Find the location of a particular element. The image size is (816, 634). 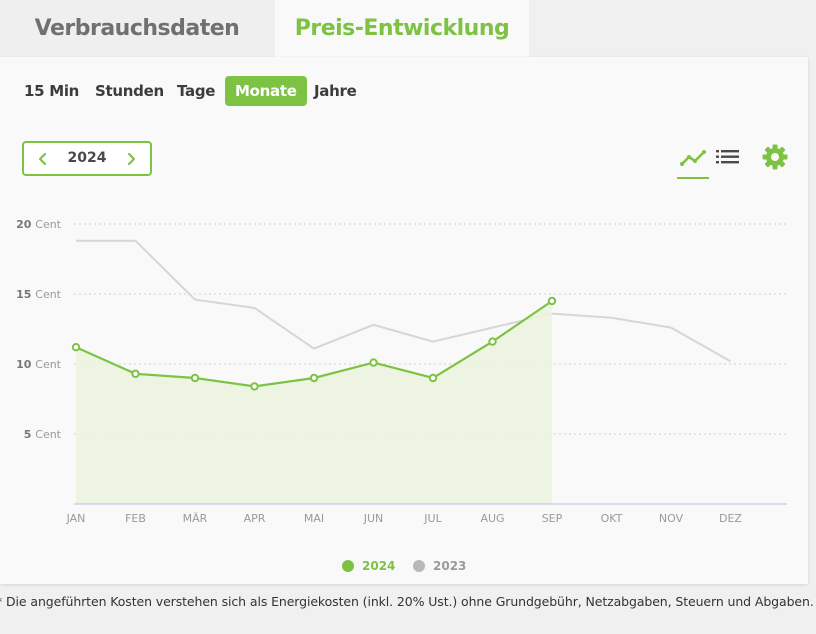

settings-button is located at coordinates (775, 157).